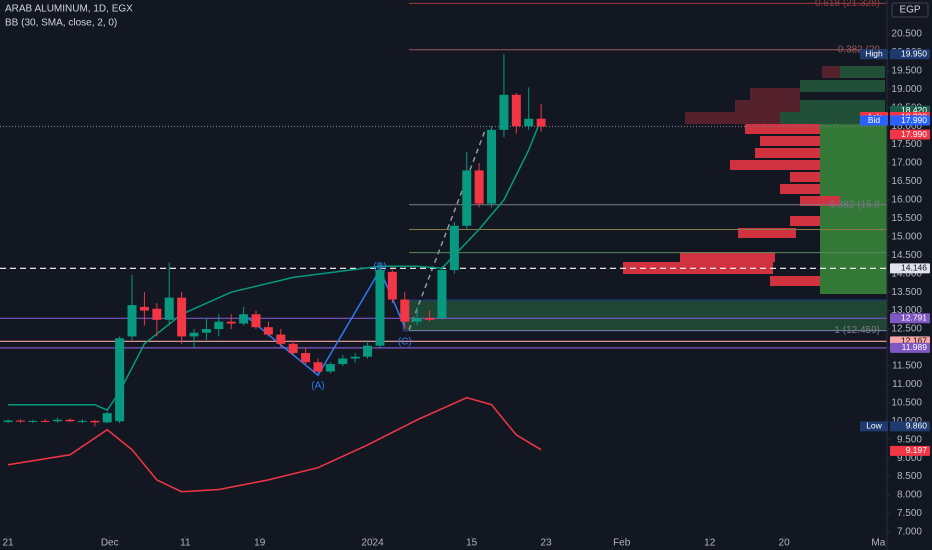 The height and width of the screenshot is (550, 932). What do you see at coordinates (906, 292) in the screenshot?
I see `y-tick-label: 13.500` at bounding box center [906, 292].